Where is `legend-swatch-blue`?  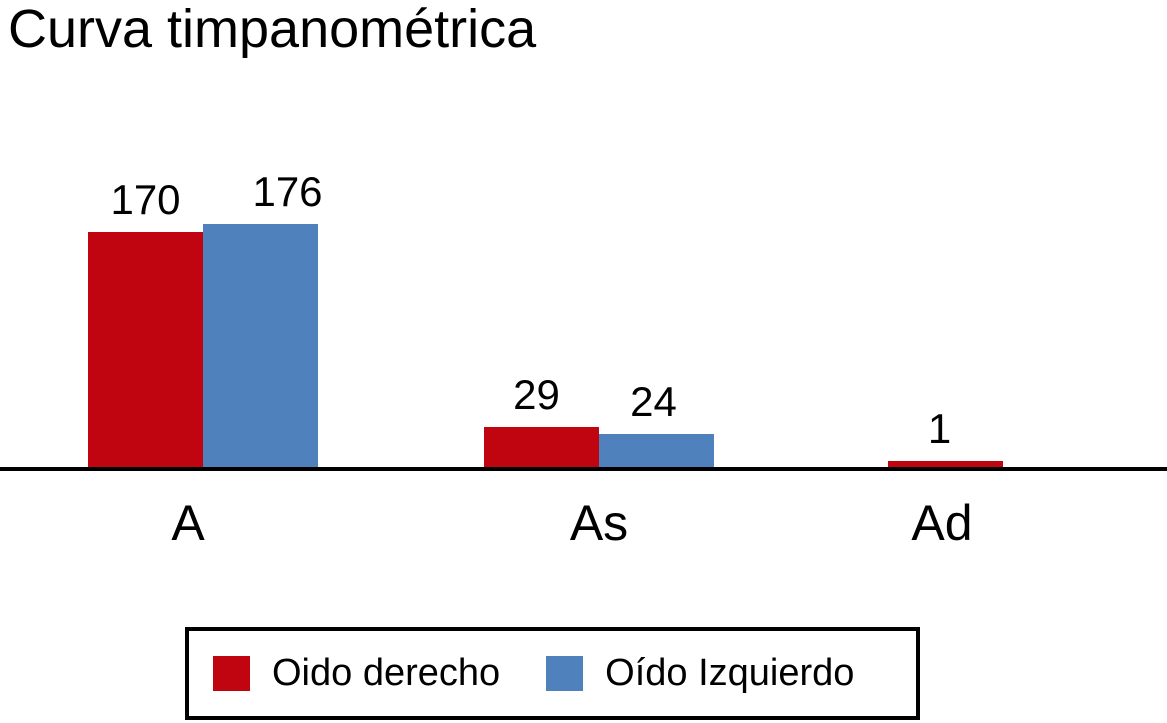
legend-swatch-blue is located at coordinates (565, 673).